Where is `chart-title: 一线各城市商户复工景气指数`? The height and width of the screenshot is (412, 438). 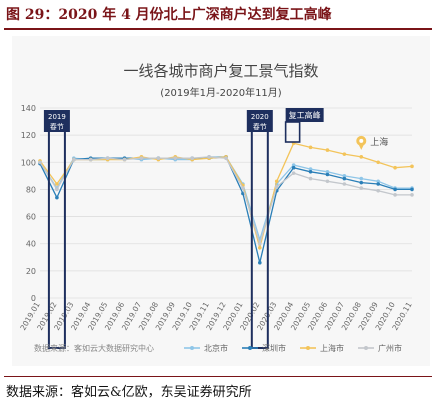 chart-title: 一线各城市商户复工景气指数 is located at coordinates (220, 71).